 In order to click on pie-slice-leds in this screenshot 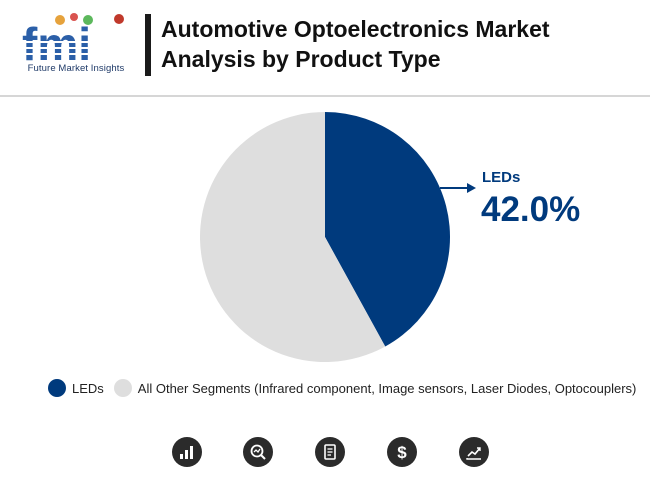, I will do `click(388, 229)`.